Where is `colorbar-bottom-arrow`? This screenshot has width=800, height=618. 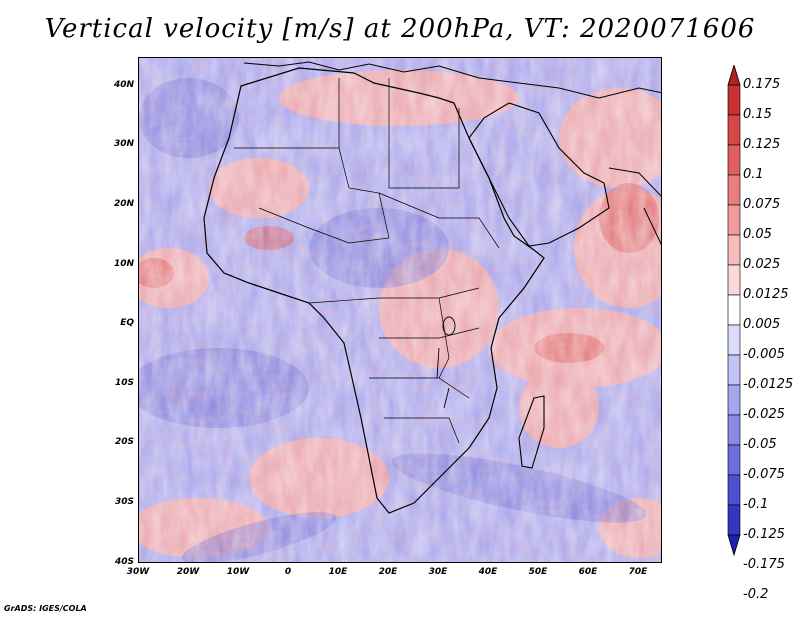
colorbar-bottom-arrow is located at coordinates (734, 545).